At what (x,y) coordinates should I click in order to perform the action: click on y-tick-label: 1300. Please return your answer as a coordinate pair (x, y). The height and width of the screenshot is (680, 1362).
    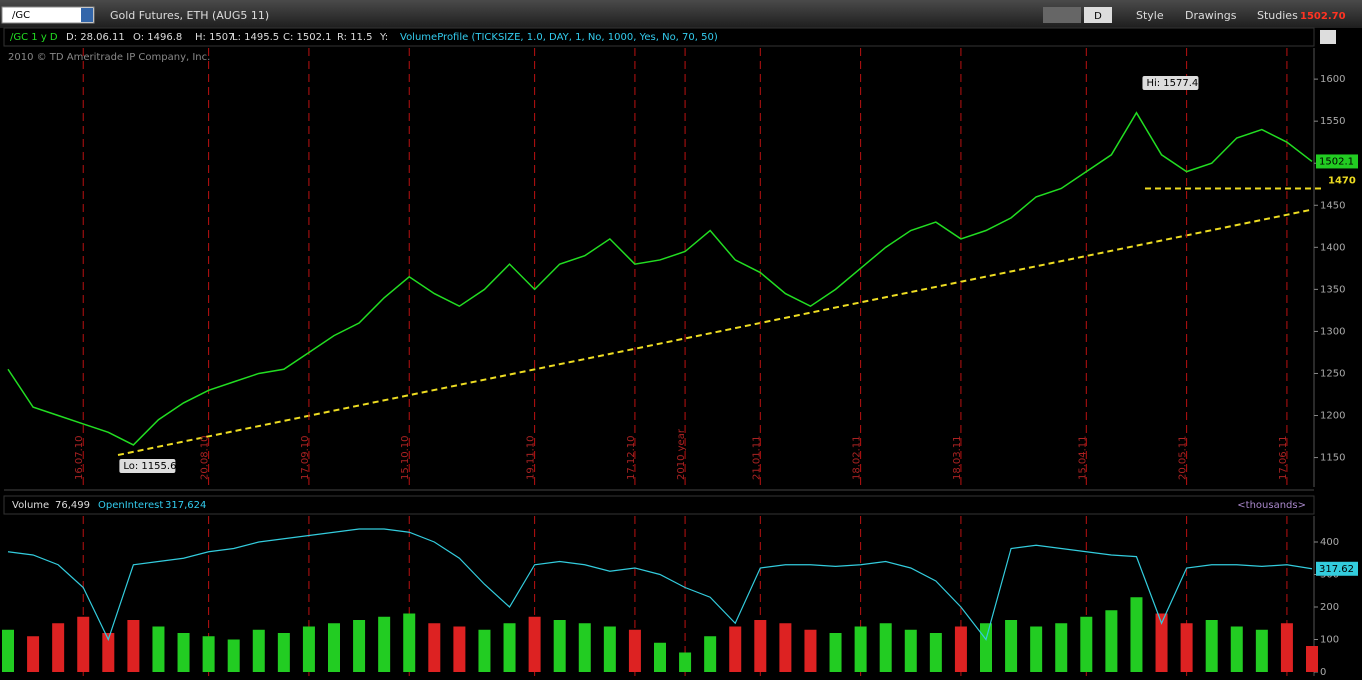
    Looking at the image, I should click on (1332, 331).